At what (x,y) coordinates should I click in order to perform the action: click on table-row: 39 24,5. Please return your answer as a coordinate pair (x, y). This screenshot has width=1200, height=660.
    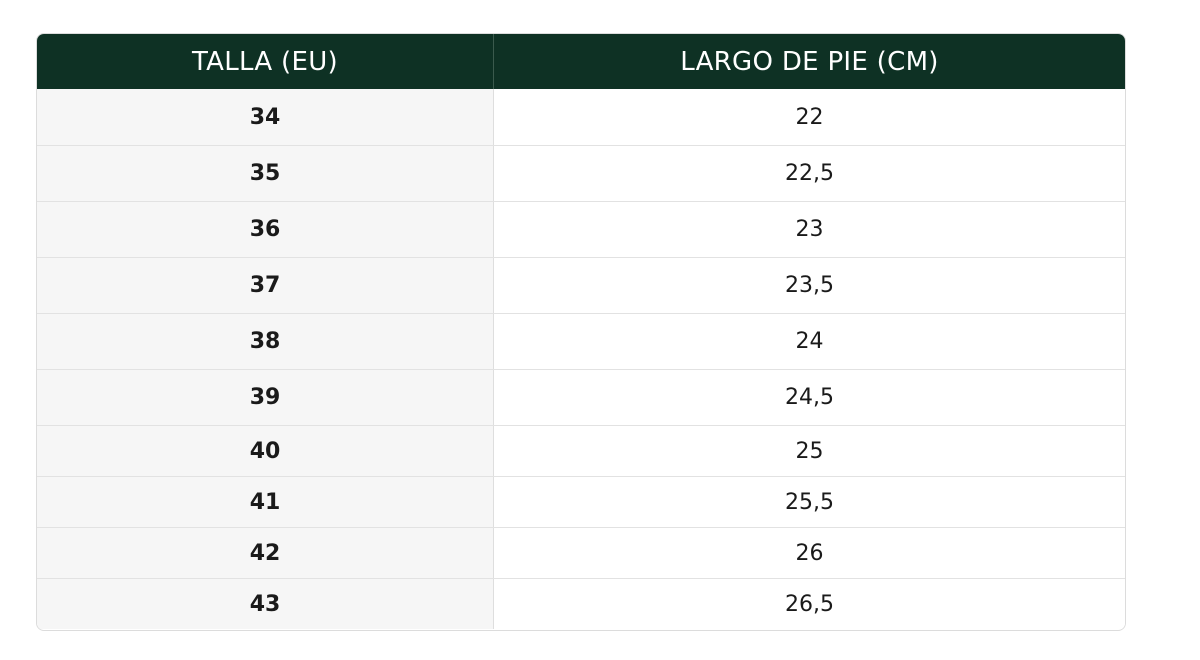
    Looking at the image, I should click on (581, 397).